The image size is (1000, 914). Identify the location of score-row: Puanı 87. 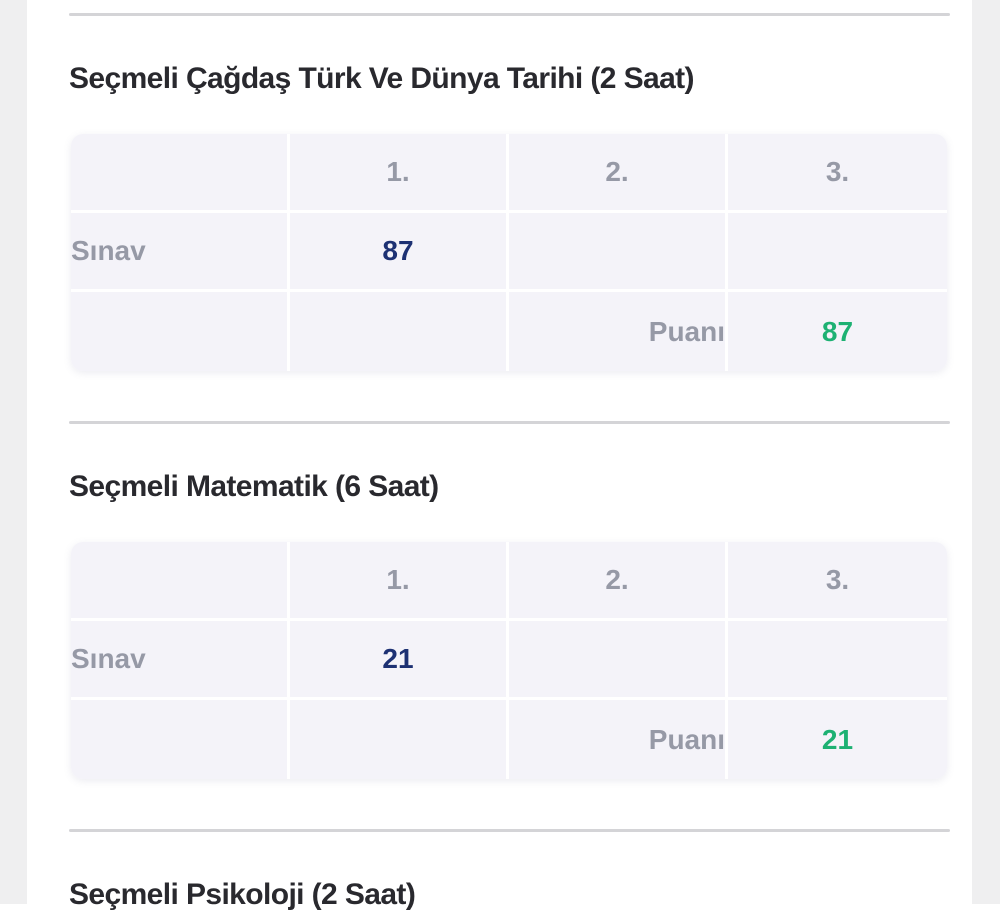
(509, 331).